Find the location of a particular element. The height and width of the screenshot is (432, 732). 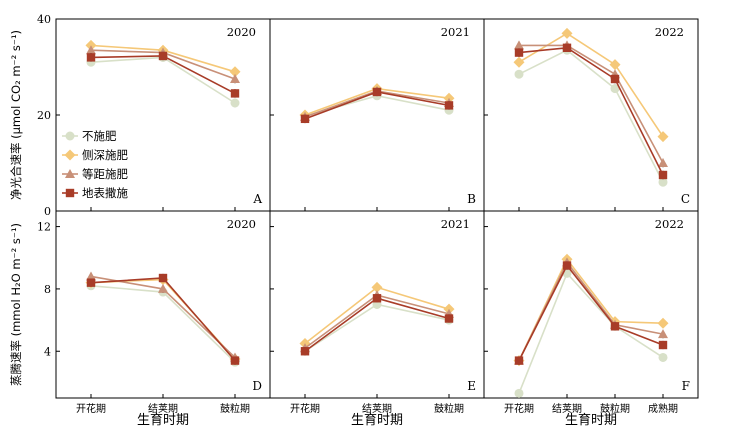

legend-label: 侧深施肥 is located at coordinates (105, 155).